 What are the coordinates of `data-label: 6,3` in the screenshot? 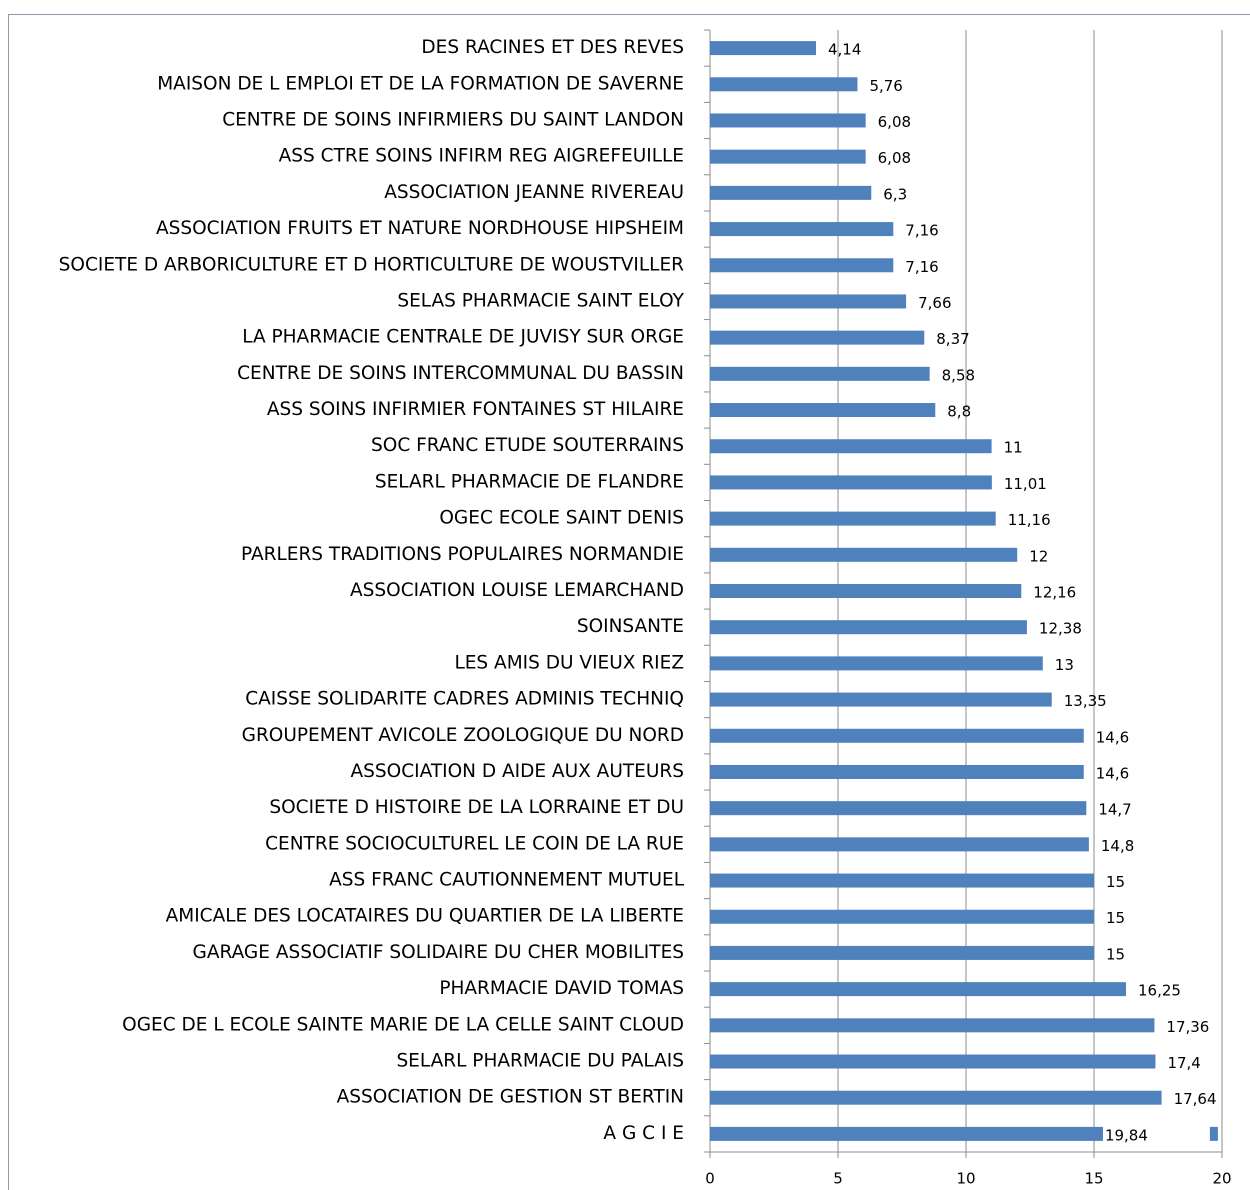 It's located at (895, 194).